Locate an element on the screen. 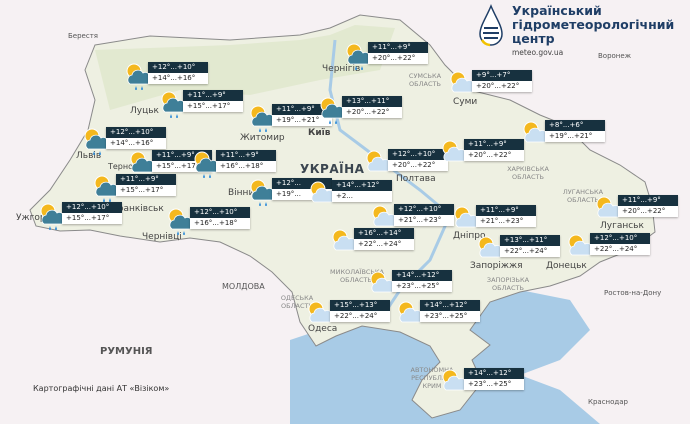 The height and width of the screenshot is (424, 690). place-sumy: Суми is located at coordinates (465, 102).